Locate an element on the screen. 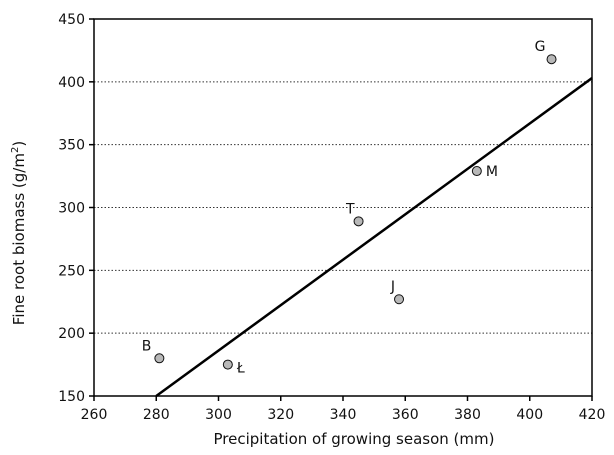  x-tick-label-280: 280 is located at coordinates (156, 415).